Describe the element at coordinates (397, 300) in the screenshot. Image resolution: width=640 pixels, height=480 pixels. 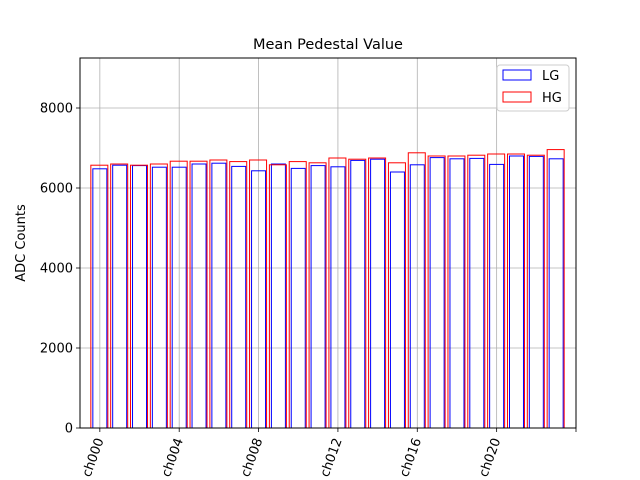
I see `bar-lg-ch015` at that location.